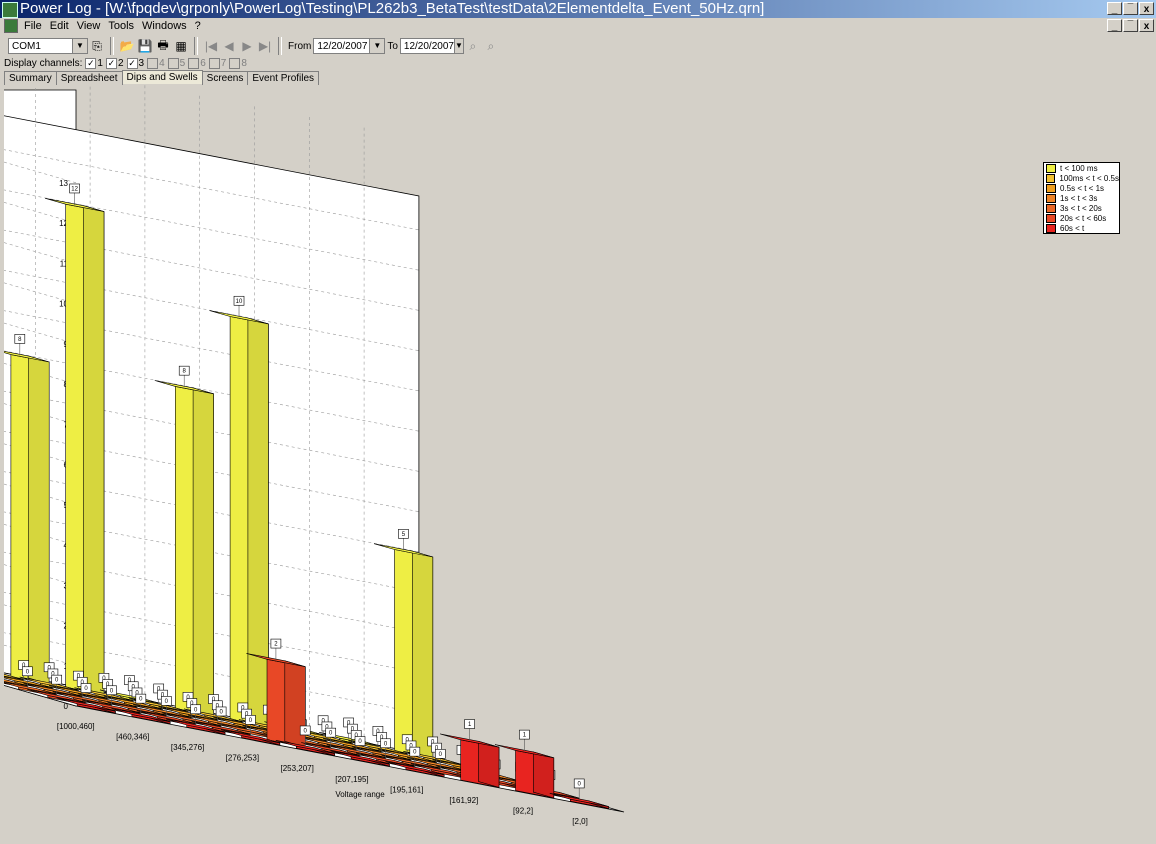 The width and height of the screenshot is (1156, 844). What do you see at coordinates (153, 63) in the screenshot?
I see `channel-4-checkbox` at bounding box center [153, 63].